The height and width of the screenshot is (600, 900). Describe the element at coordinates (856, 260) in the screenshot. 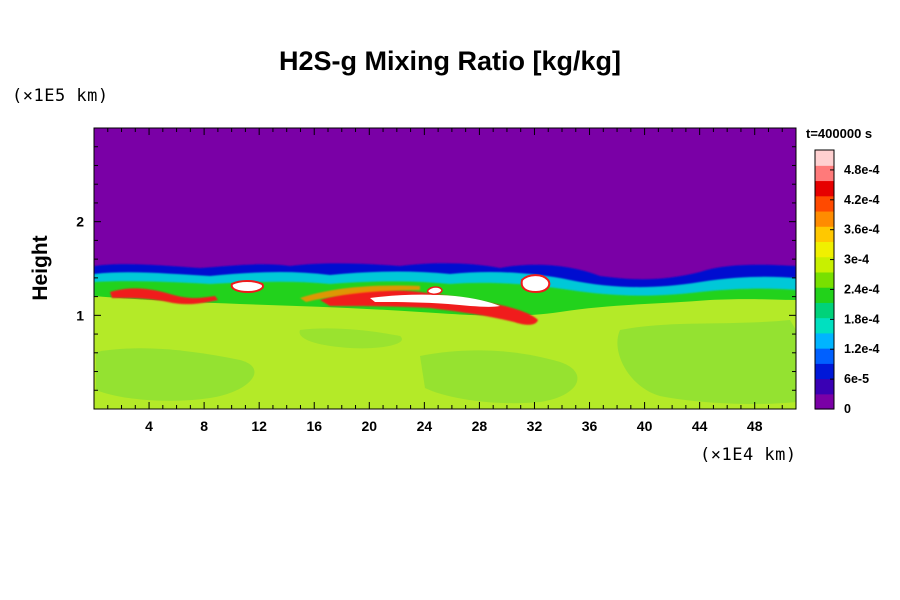

I see `colorbar-label: 3e-4` at that location.